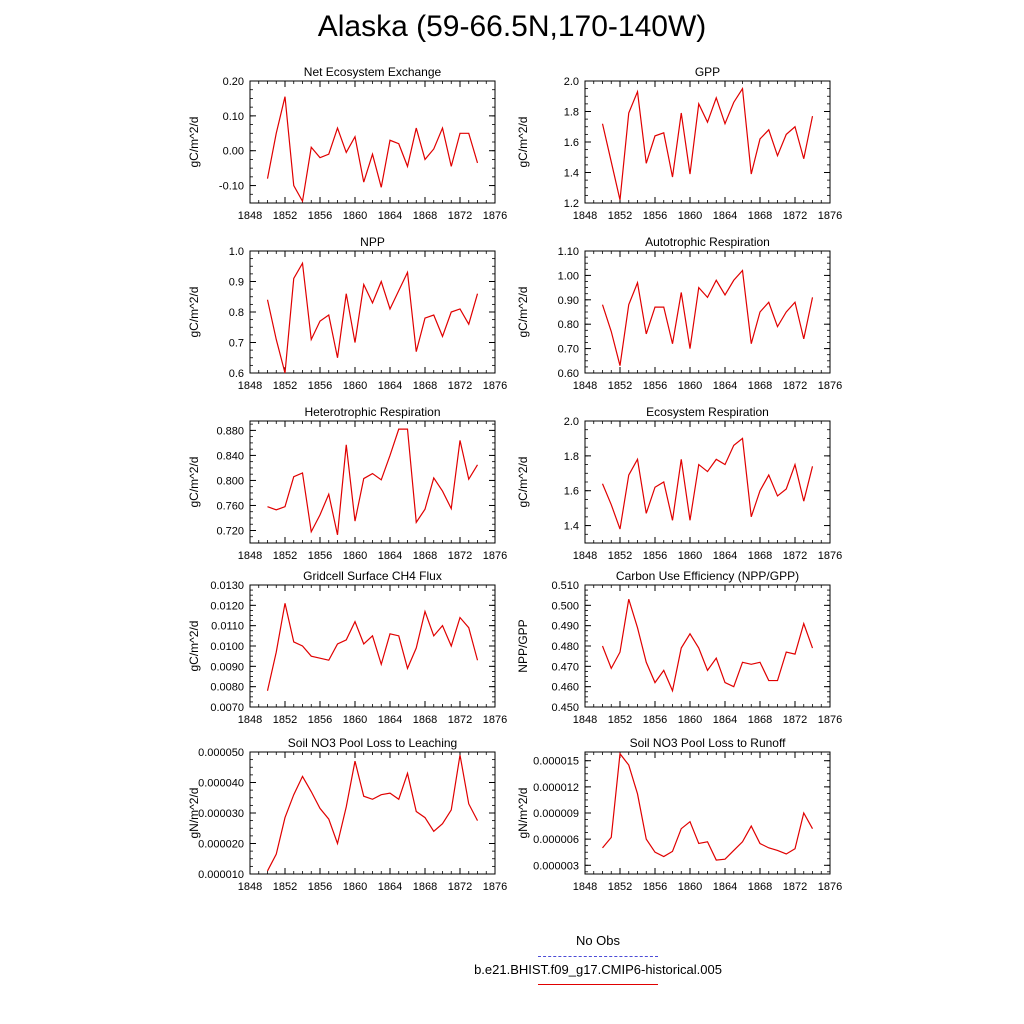 The image size is (1024, 1024). What do you see at coordinates (373, 72) in the screenshot?
I see `chart-title: Net Ecosystem Exchange` at bounding box center [373, 72].